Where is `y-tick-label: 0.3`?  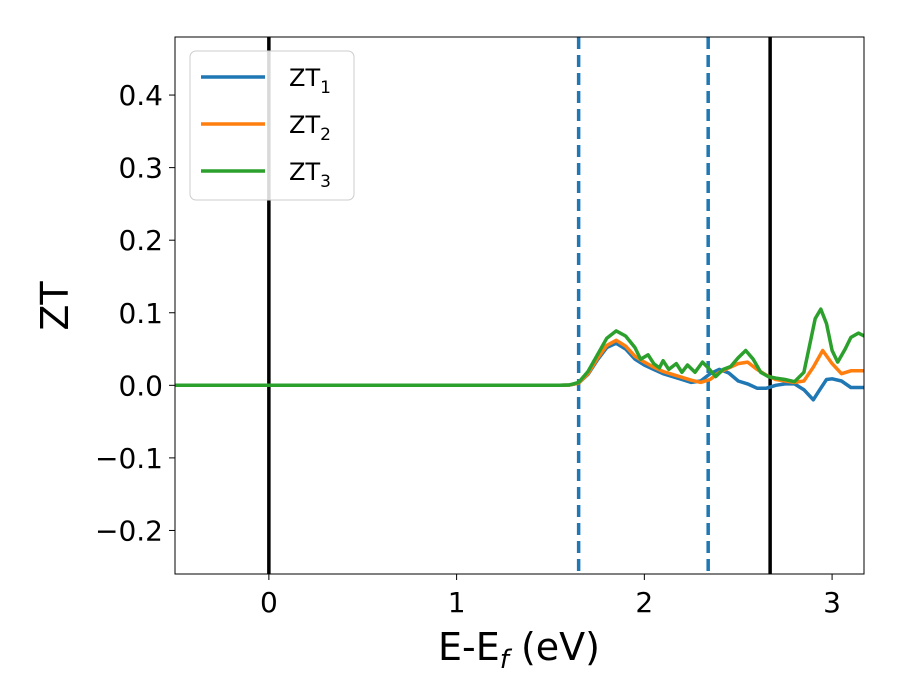 y-tick-label: 0.3 is located at coordinates (140, 168).